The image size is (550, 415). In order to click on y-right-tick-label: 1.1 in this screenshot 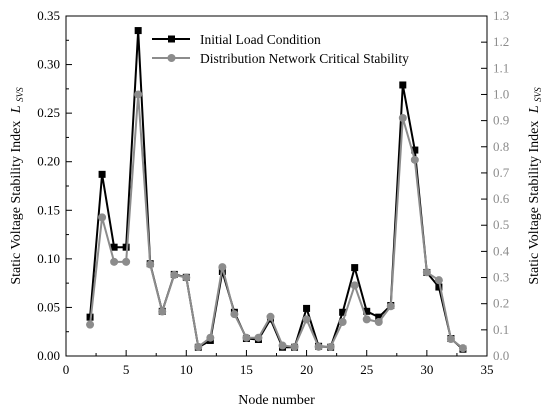, I will do `click(501, 67)`.